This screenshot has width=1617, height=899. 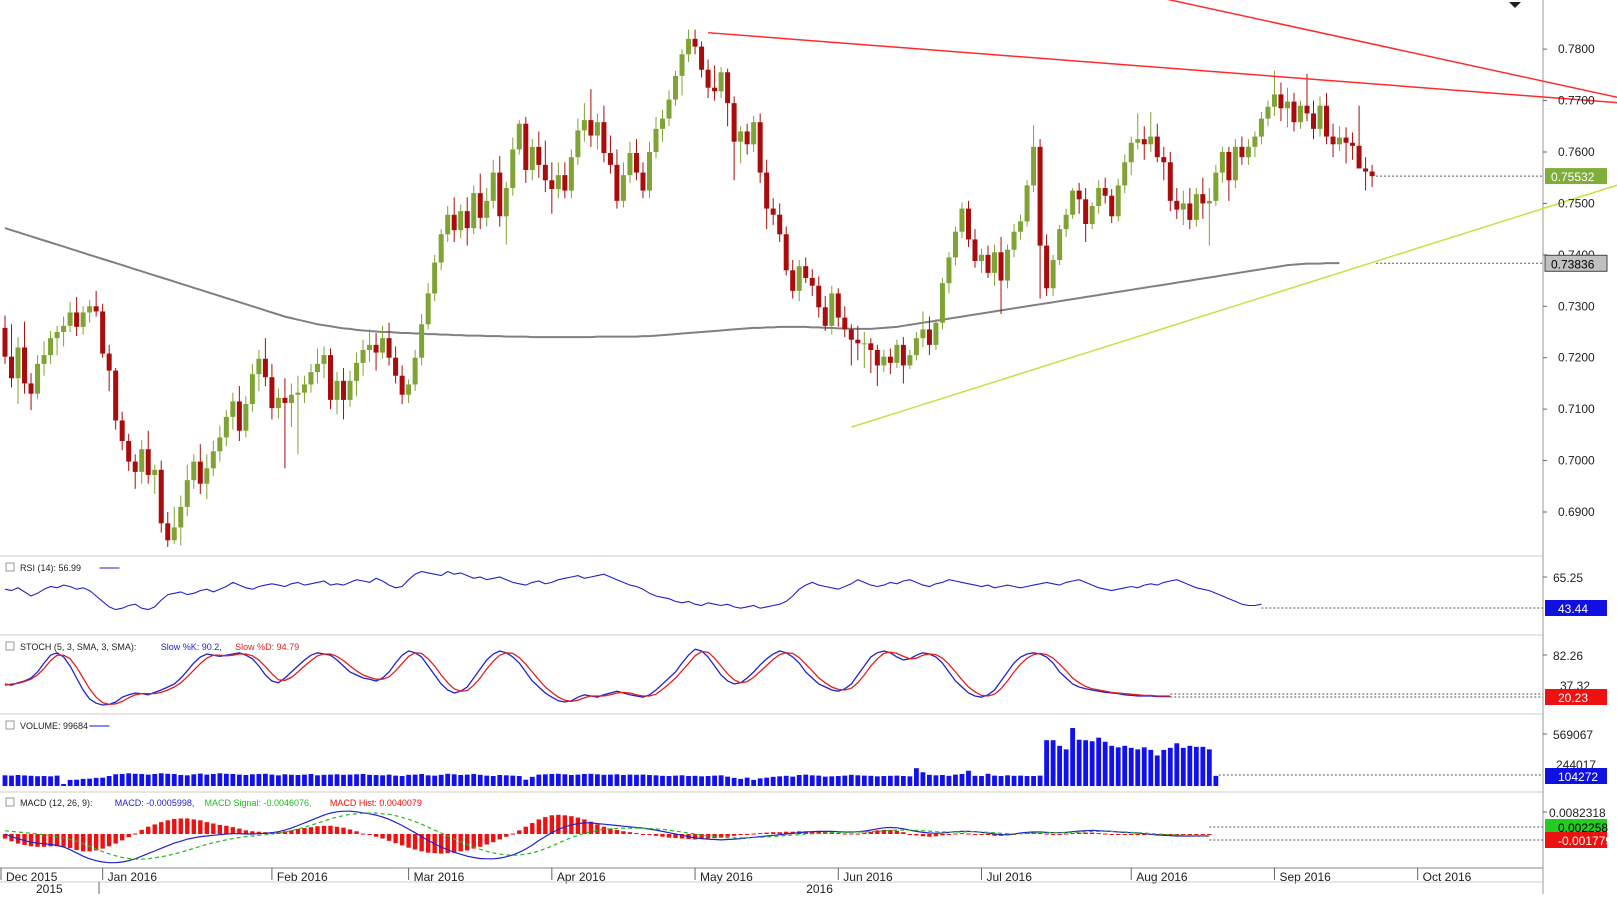 I want to click on macd-neg-value-label: -0.0017792, so click(x=1587, y=841).